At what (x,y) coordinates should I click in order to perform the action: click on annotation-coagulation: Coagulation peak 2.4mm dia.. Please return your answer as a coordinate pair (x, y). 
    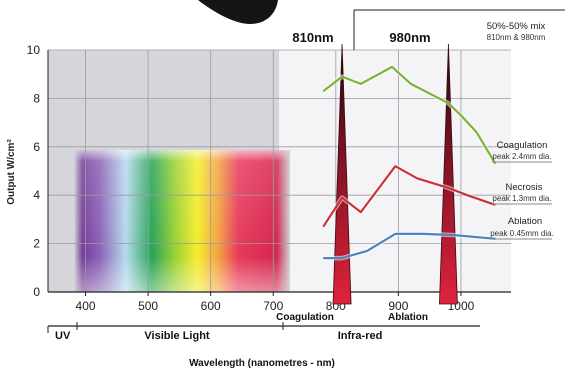
    Looking at the image, I should click on (522, 151).